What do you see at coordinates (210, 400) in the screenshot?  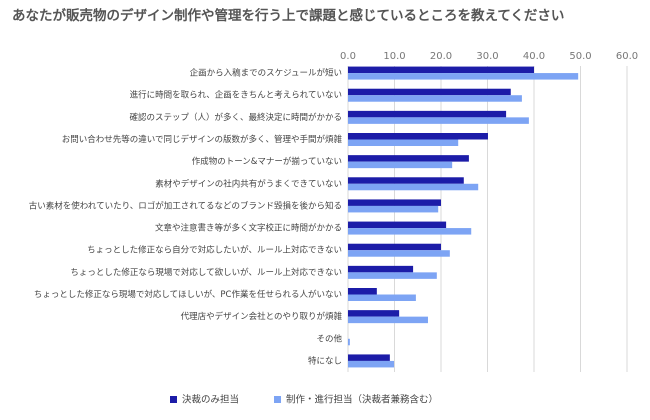 I see `legend-label: 決裁のみ担当` at bounding box center [210, 400].